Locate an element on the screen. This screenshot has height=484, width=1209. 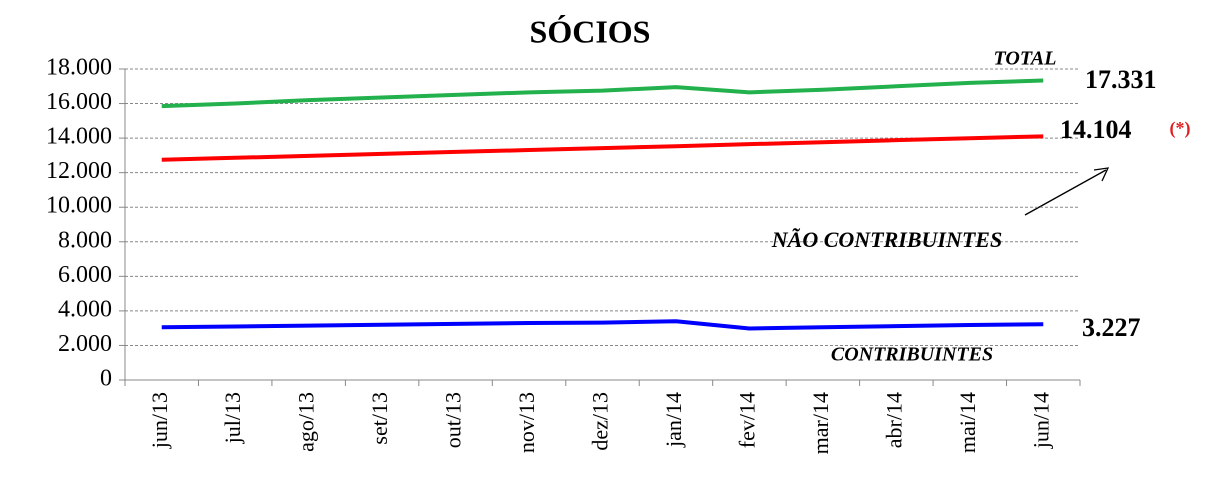
y-tick-label: 0 is located at coordinates (106, 379).